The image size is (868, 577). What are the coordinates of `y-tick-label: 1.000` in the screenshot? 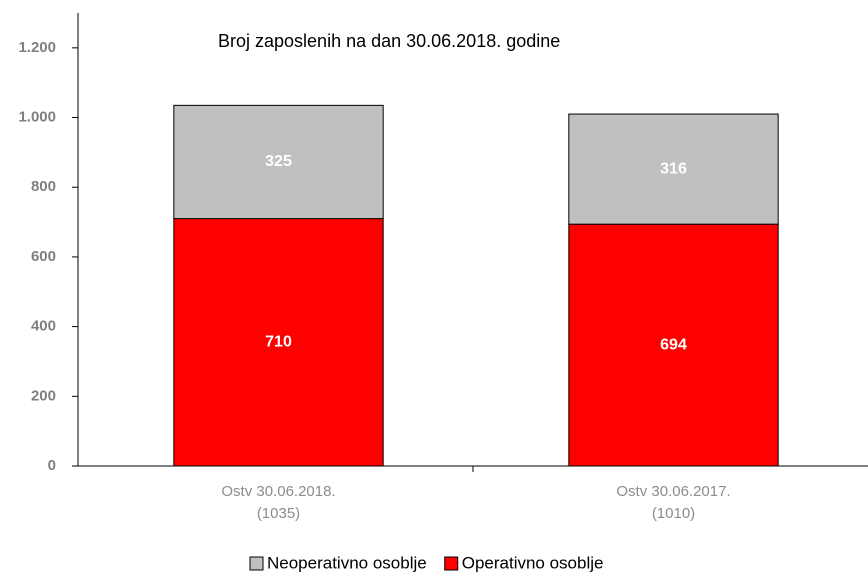 It's located at (37, 117).